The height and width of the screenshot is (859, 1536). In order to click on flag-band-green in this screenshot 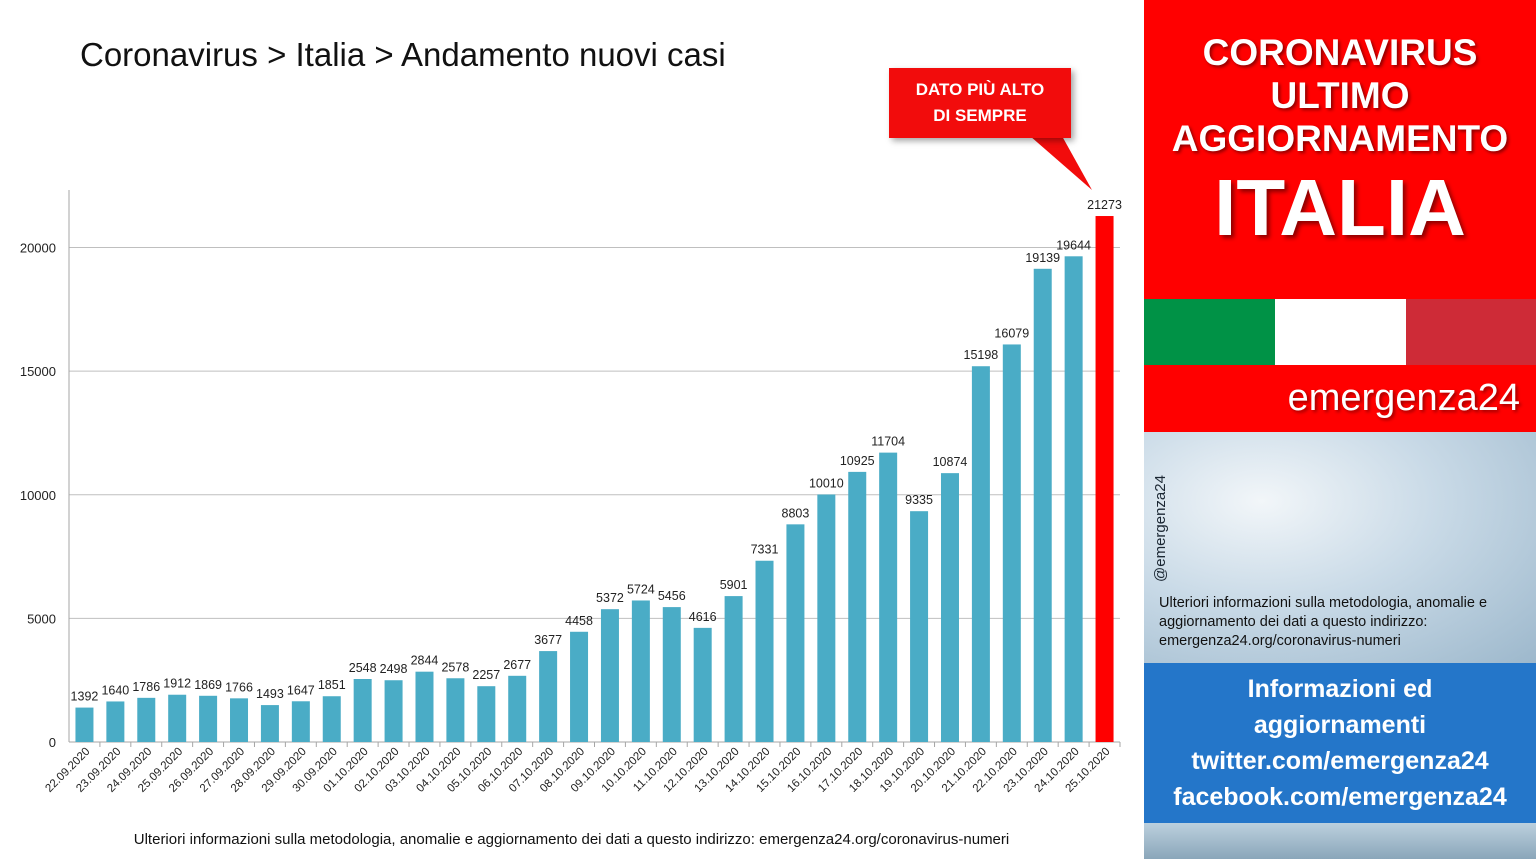, I will do `click(1209, 332)`.